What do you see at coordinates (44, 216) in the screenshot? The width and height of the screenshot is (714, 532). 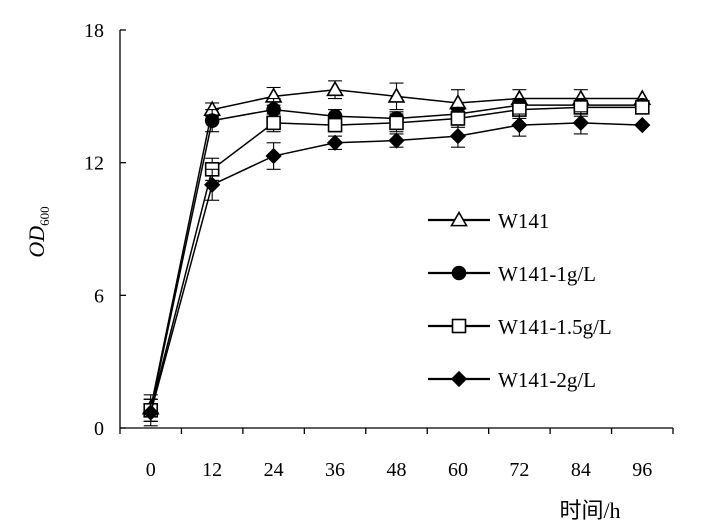 I see `y-axis-title-subscript: 600` at bounding box center [44, 216].